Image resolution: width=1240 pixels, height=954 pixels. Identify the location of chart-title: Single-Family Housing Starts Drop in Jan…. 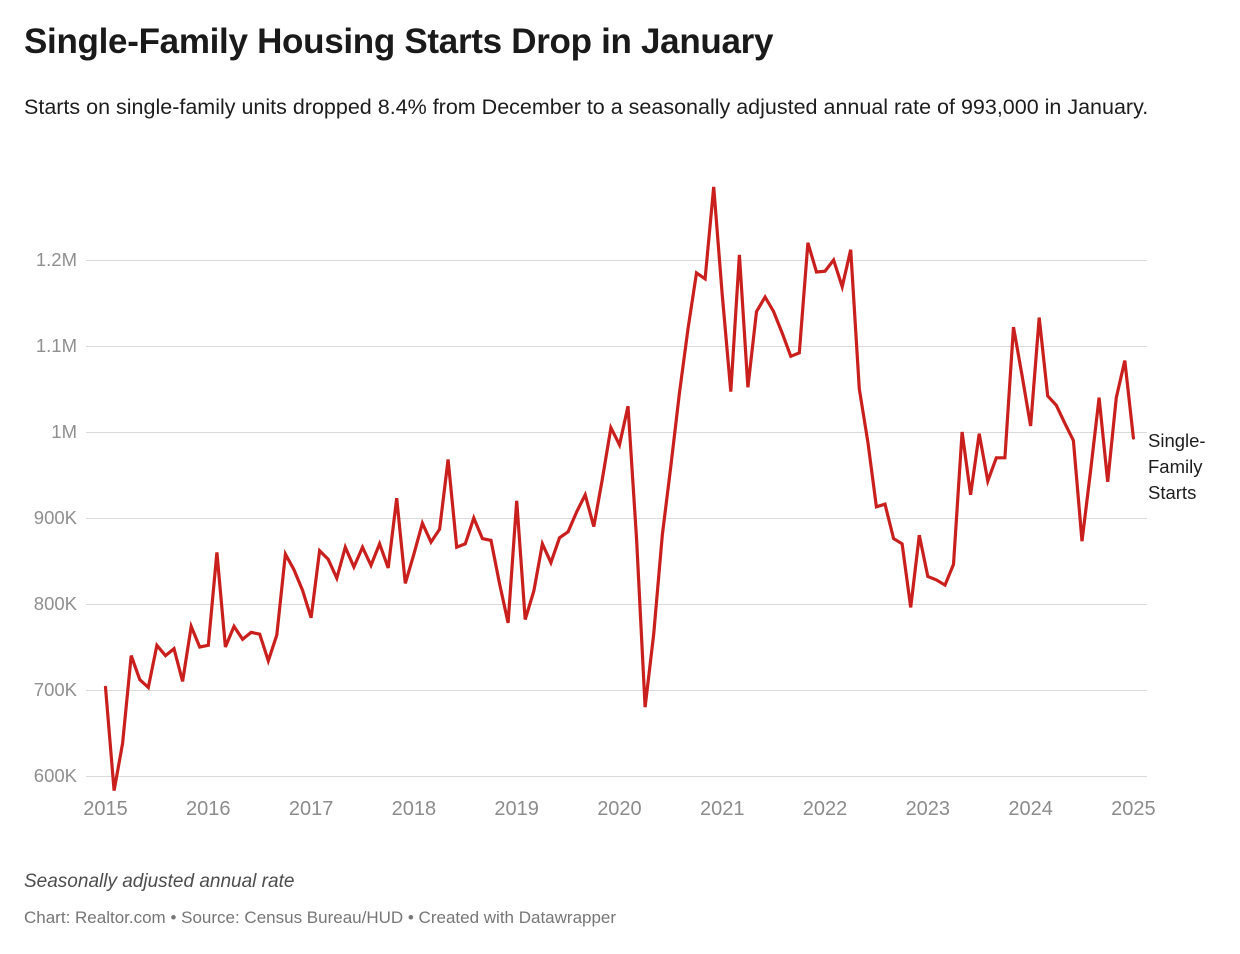
(399, 41).